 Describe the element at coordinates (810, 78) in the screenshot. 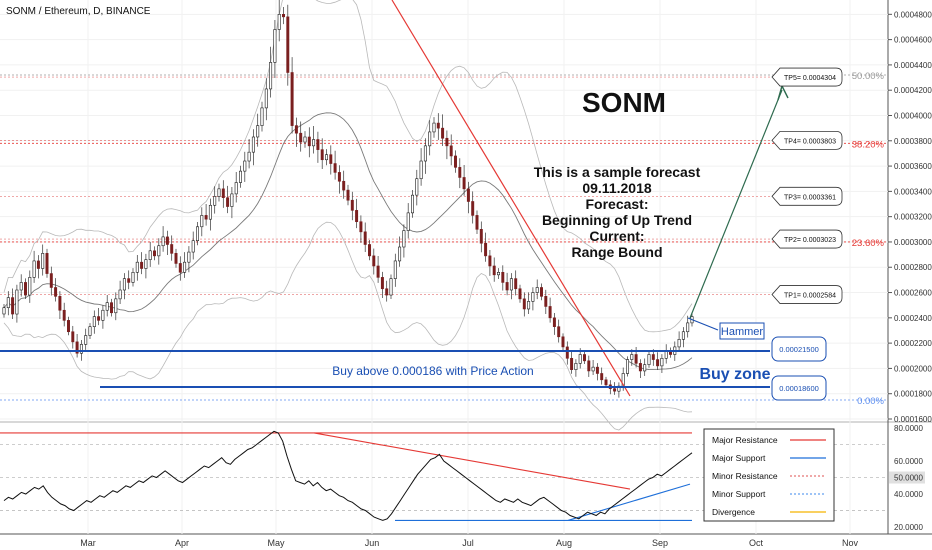

I see `tp-label: TP5= 0.0004304` at that location.